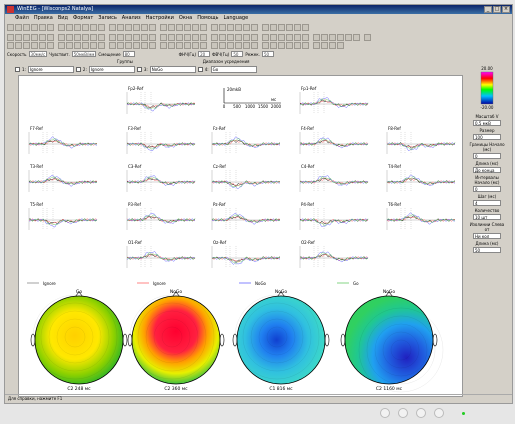 This screenshot has height=424, width=515. I want to click on group-1-select: Ignore, so click(50, 69).